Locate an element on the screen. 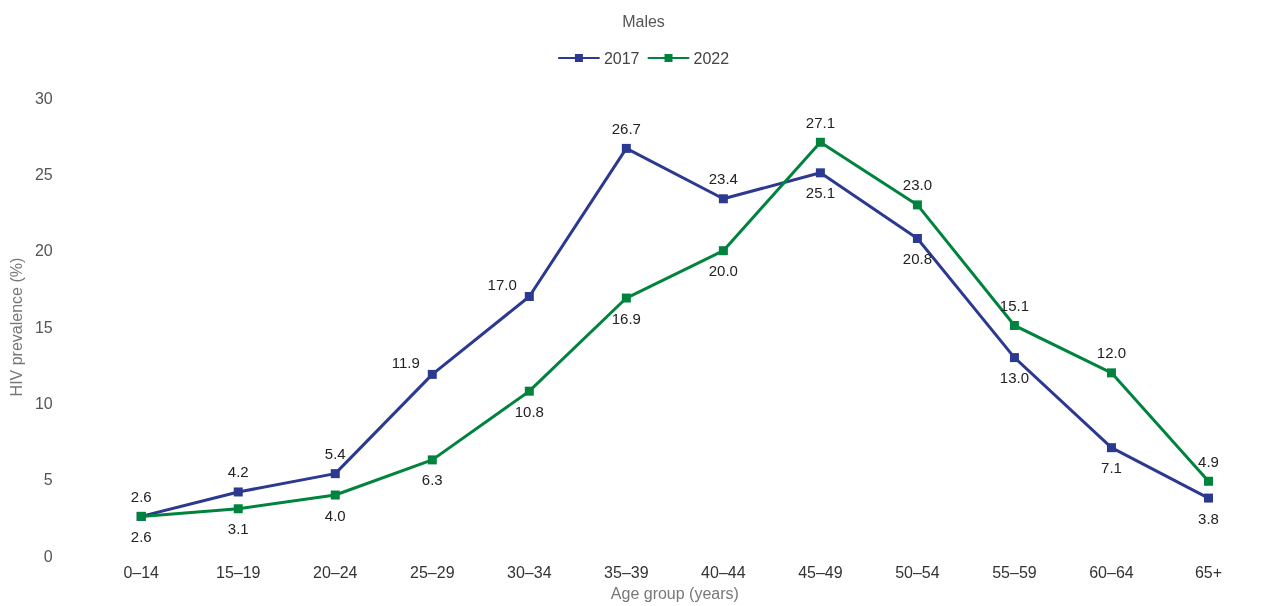 The width and height of the screenshot is (1287, 606). data-label: 3.8 is located at coordinates (1208, 518).